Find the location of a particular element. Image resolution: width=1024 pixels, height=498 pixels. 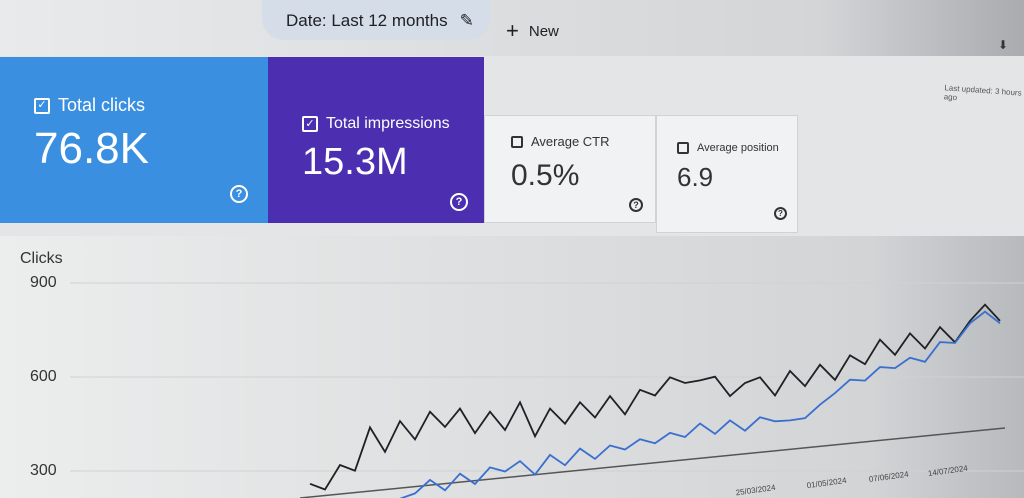

y-tick: 300 is located at coordinates (43, 470).